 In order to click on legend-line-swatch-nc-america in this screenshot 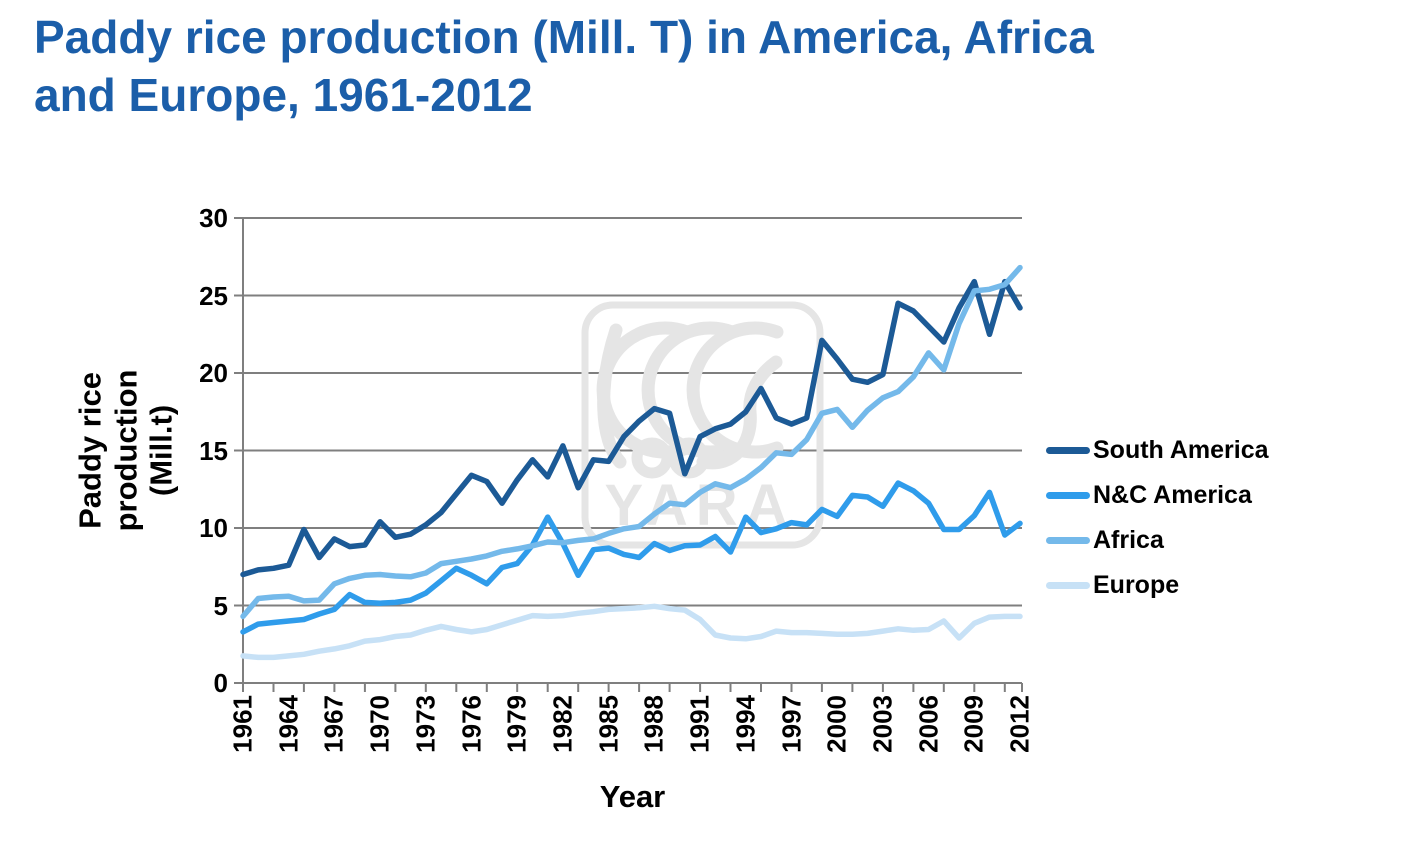, I will do `click(1068, 495)`.